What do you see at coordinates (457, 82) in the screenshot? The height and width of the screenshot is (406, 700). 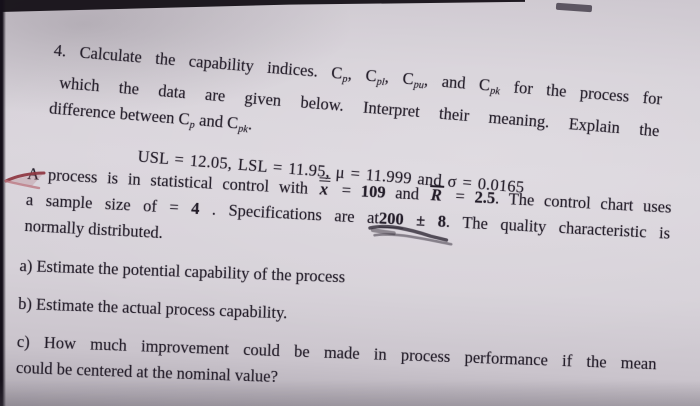 I see `text-run: , and C` at bounding box center [457, 82].